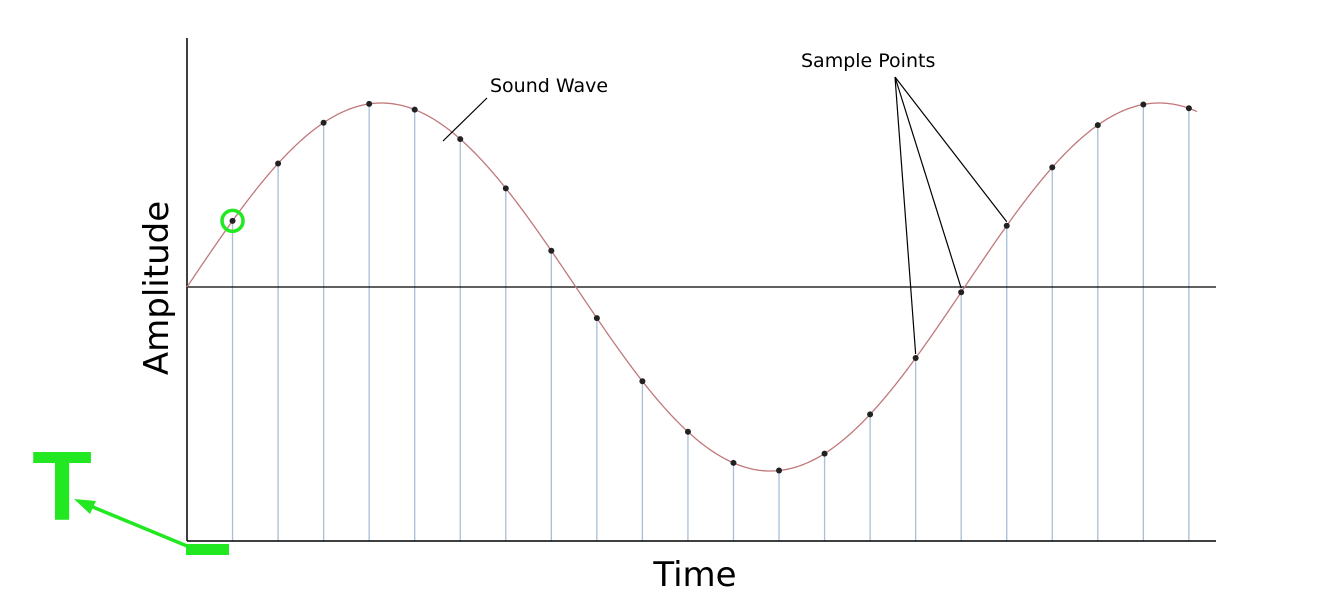  I want to click on annotation-dash, so click(207, 549).